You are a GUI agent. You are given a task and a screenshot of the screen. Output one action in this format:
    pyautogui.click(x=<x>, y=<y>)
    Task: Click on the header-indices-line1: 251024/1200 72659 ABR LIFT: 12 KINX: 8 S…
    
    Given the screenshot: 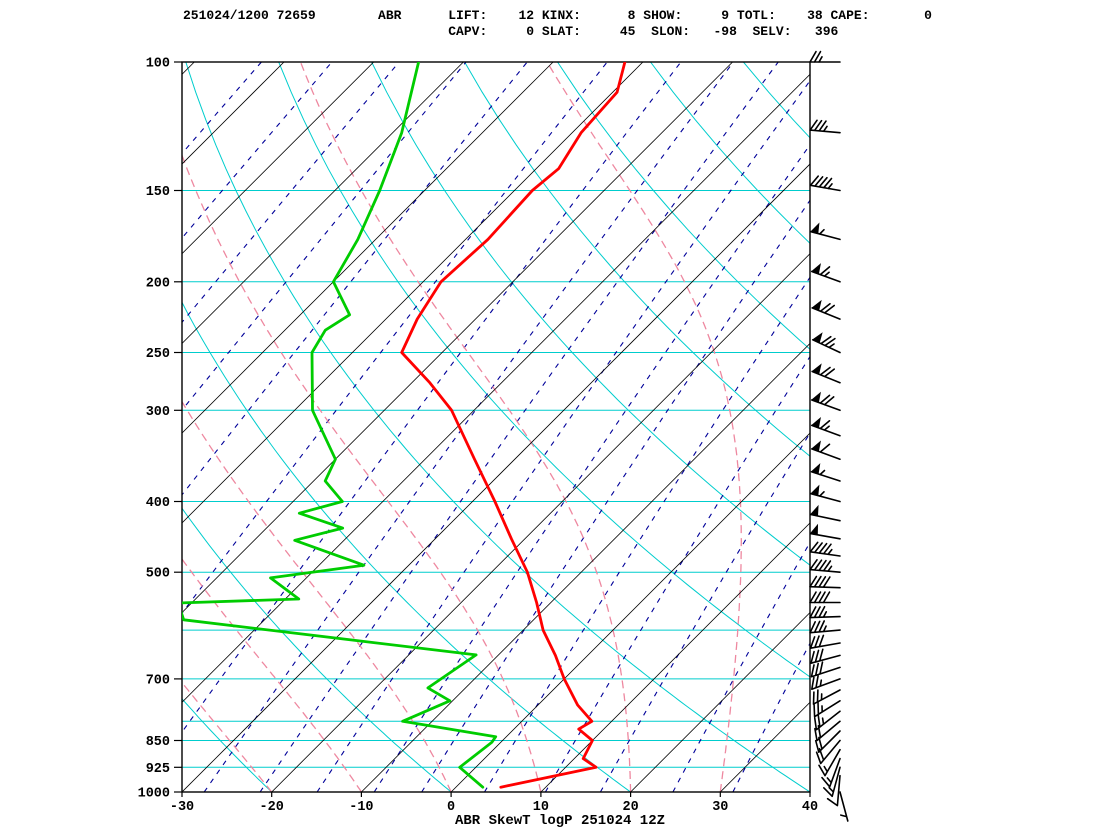 What is the action you would take?
    pyautogui.click(x=557, y=15)
    